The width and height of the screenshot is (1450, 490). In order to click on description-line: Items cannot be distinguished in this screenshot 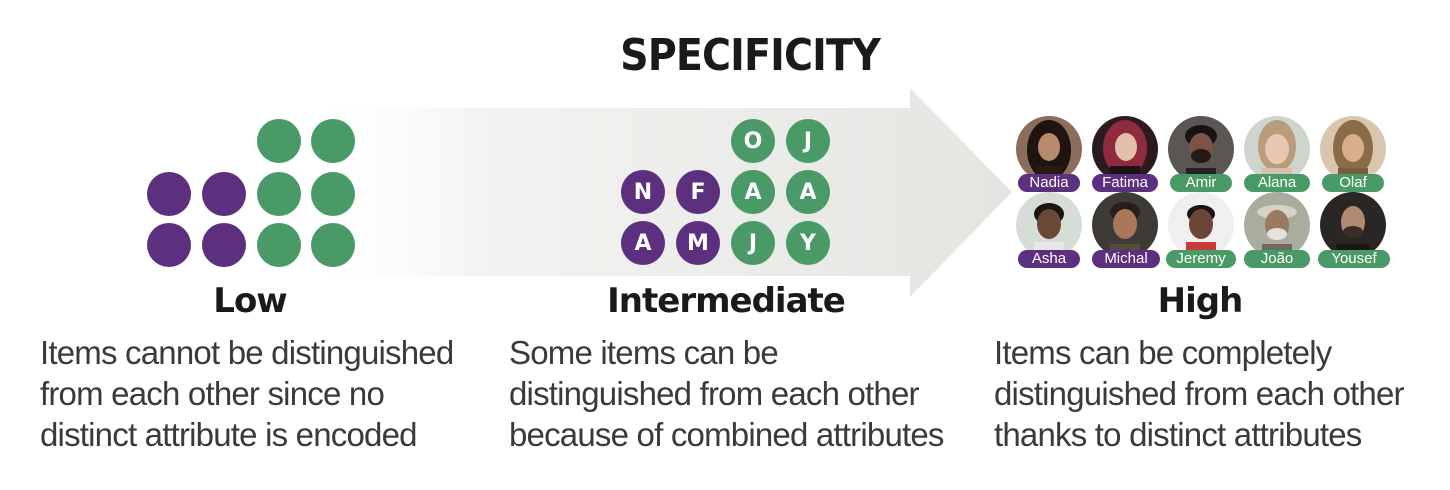, I will do `click(247, 352)`.